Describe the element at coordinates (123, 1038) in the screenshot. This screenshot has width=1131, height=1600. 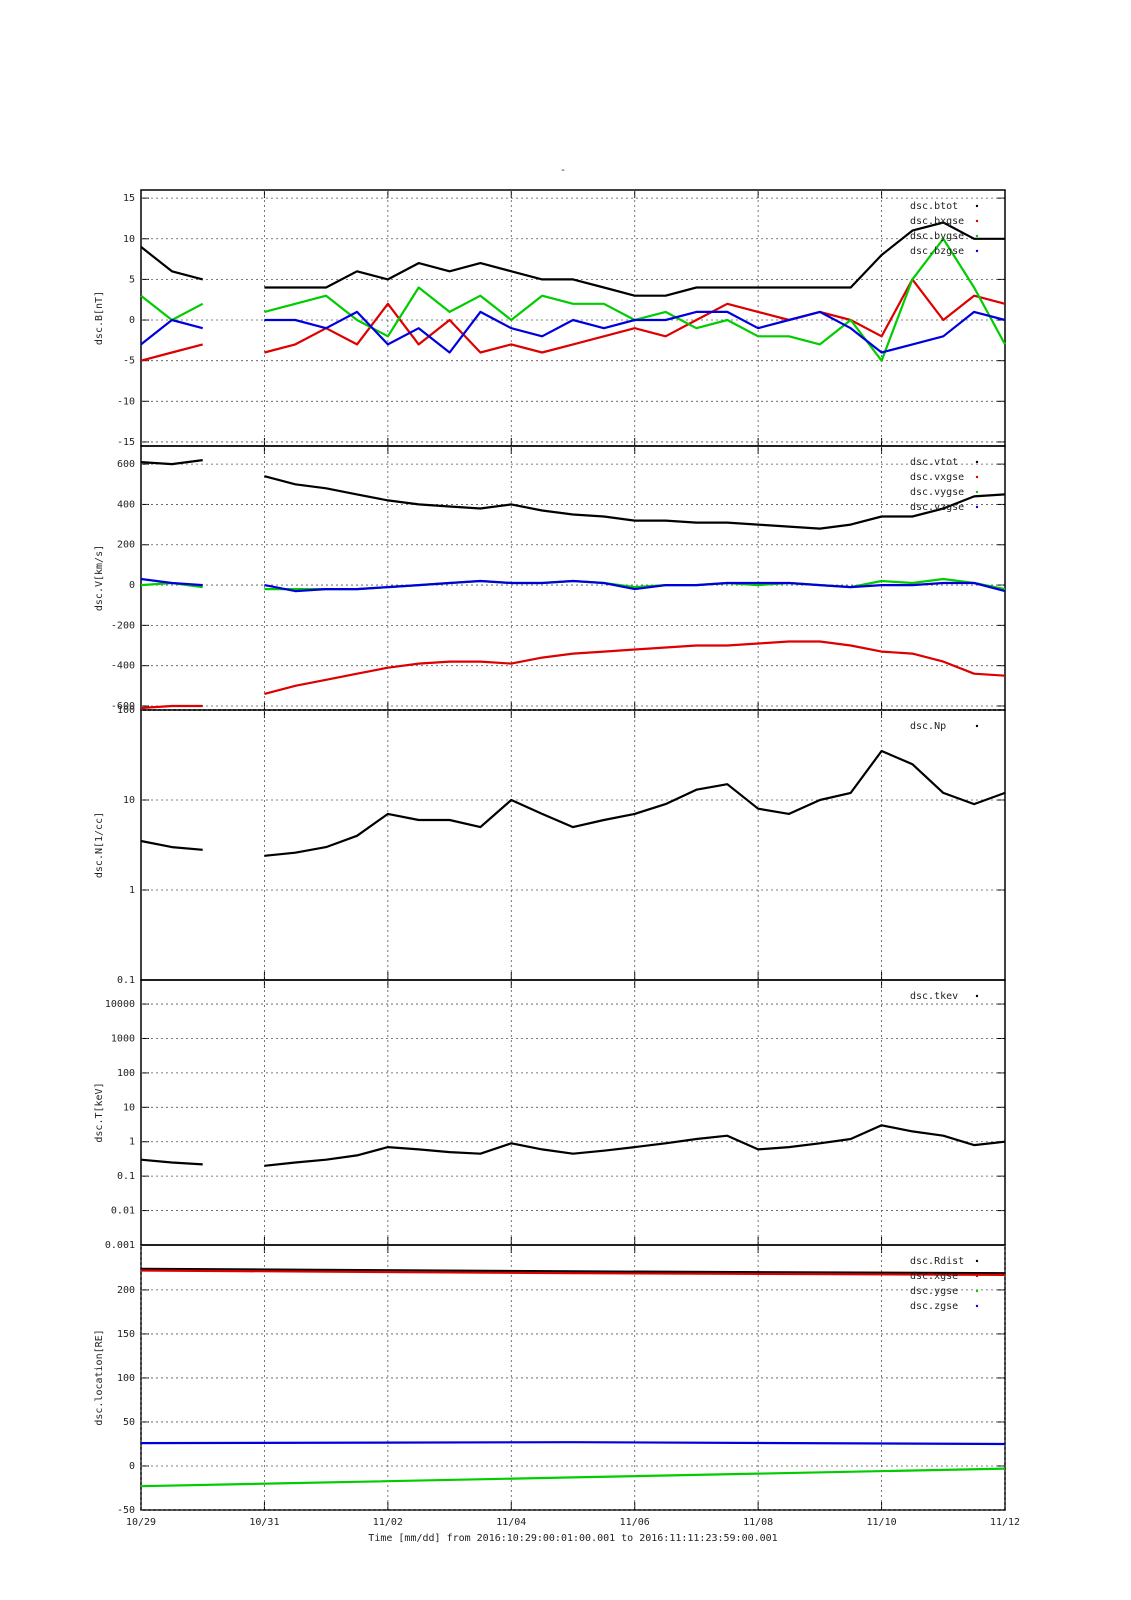
I see `y-tick-label: 1000` at that location.